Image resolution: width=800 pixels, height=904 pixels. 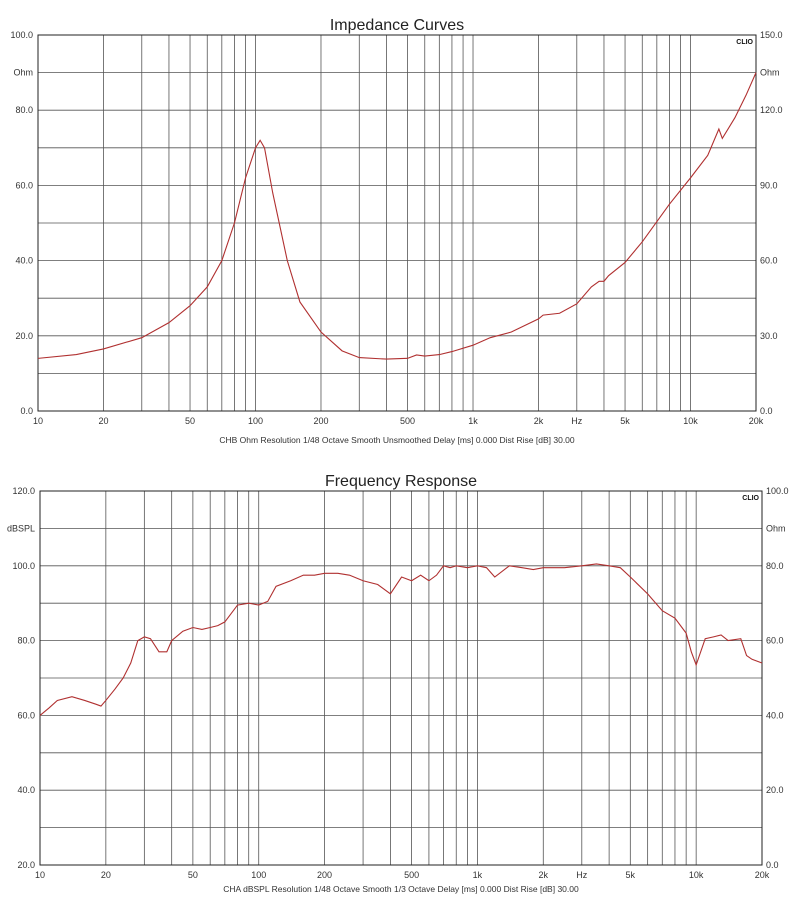 What do you see at coordinates (23, 491) in the screenshot?
I see `y-tick-label: 120.0` at bounding box center [23, 491].